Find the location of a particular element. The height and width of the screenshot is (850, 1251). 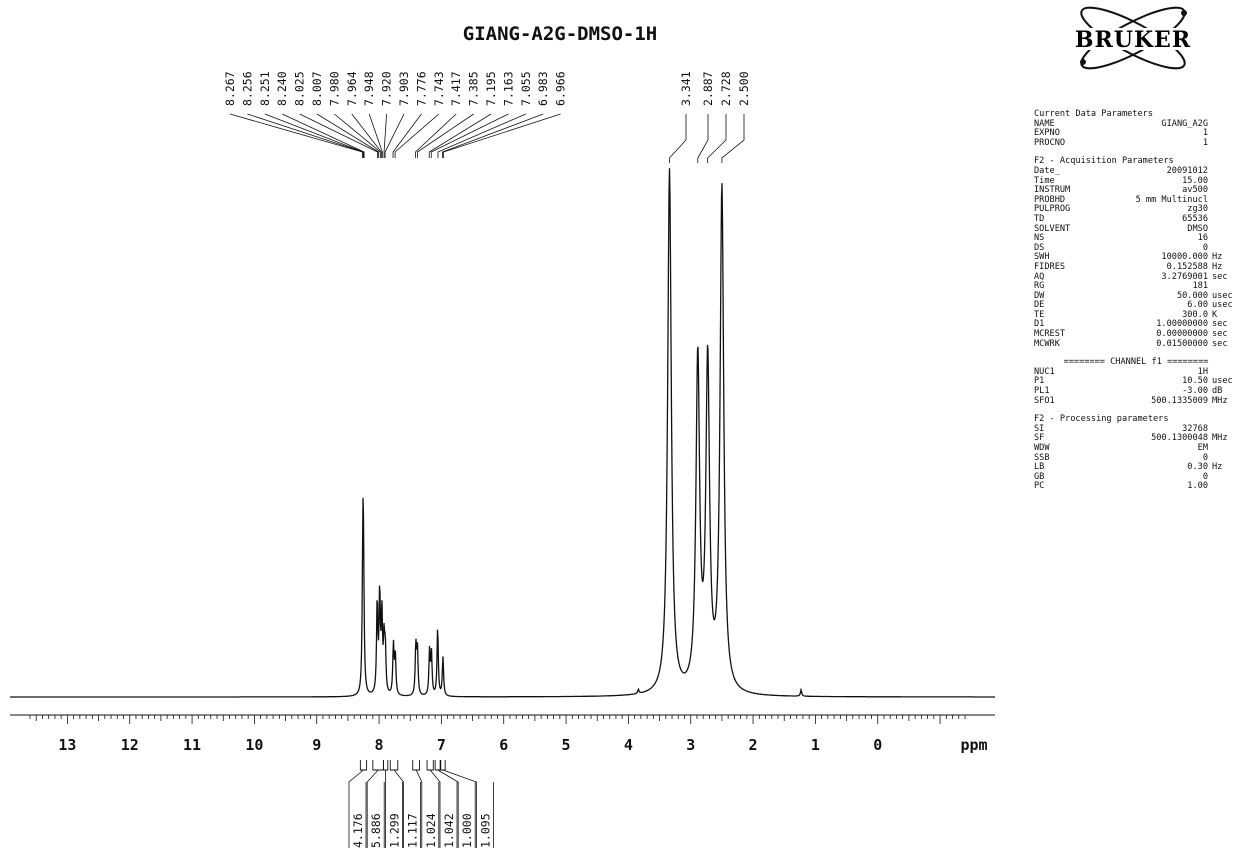

param-value: 300.0 is located at coordinates (1195, 314).